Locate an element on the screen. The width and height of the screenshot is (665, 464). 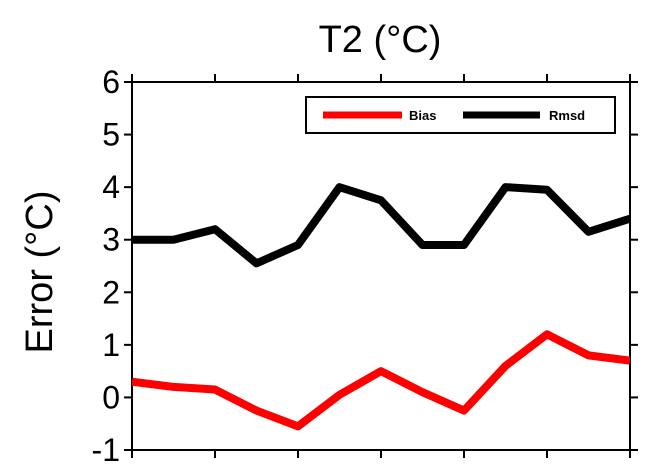
y-tick-label: 2 is located at coordinates (111, 292).